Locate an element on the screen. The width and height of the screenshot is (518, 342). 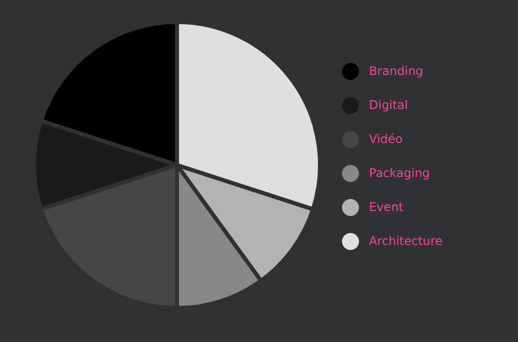
legend-label: Vidéo is located at coordinates (386, 139).